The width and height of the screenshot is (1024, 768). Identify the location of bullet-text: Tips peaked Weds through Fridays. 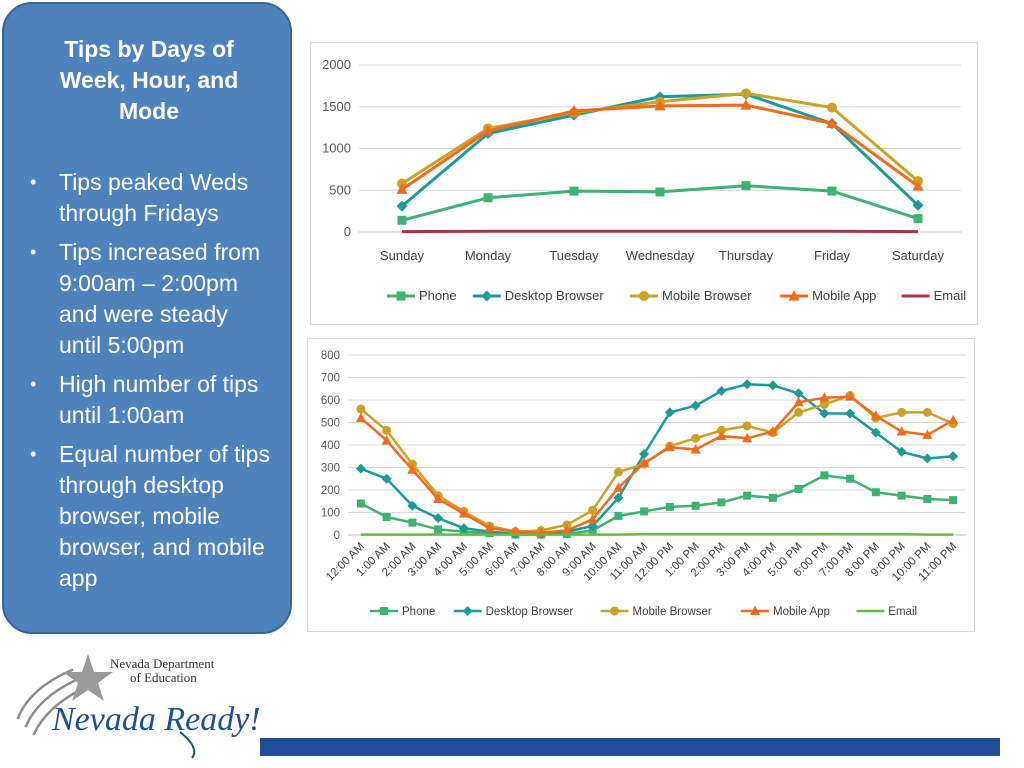
(154, 197).